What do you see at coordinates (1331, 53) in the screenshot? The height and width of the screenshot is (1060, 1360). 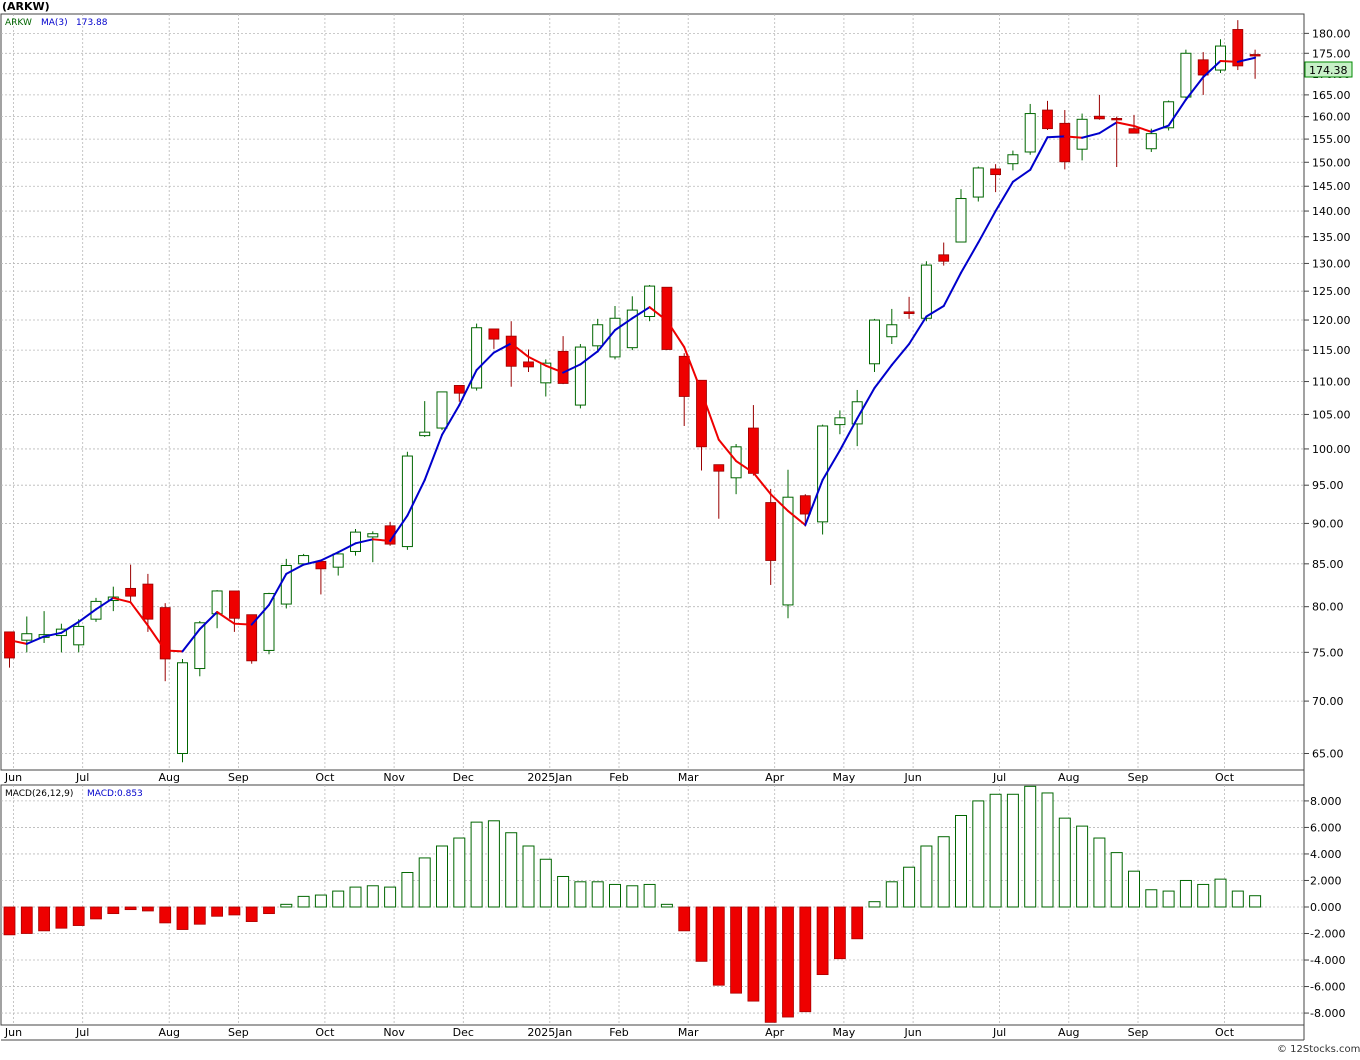 I see `price-tick-label: 175.00` at bounding box center [1331, 53].